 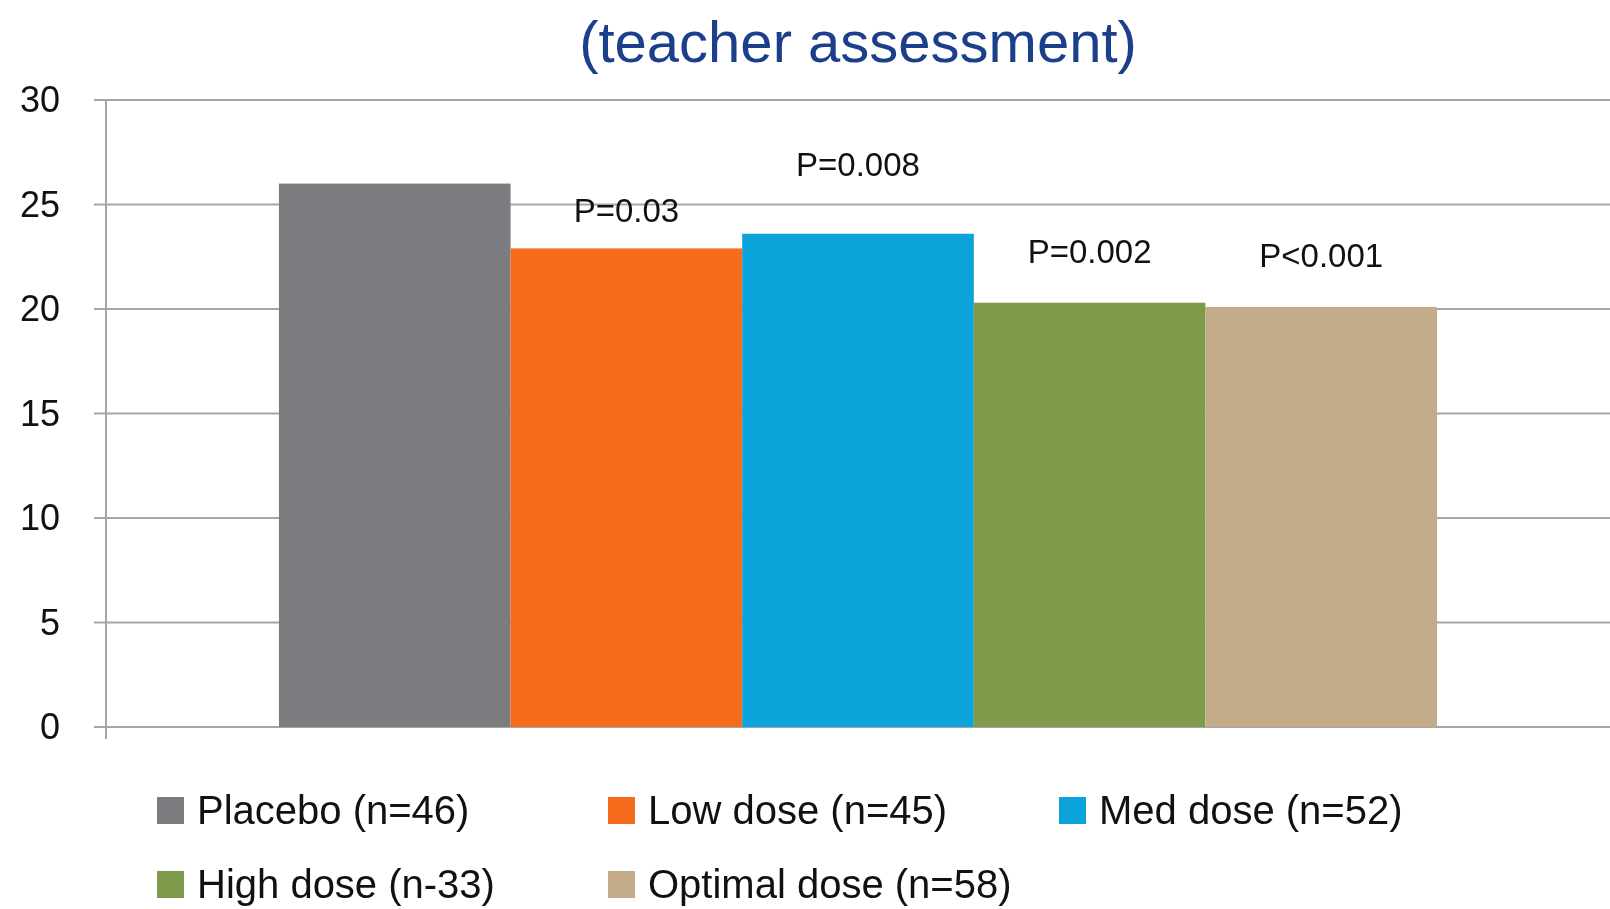 I want to click on legend-label: Optimal dose (n=58), so click(x=830, y=884).